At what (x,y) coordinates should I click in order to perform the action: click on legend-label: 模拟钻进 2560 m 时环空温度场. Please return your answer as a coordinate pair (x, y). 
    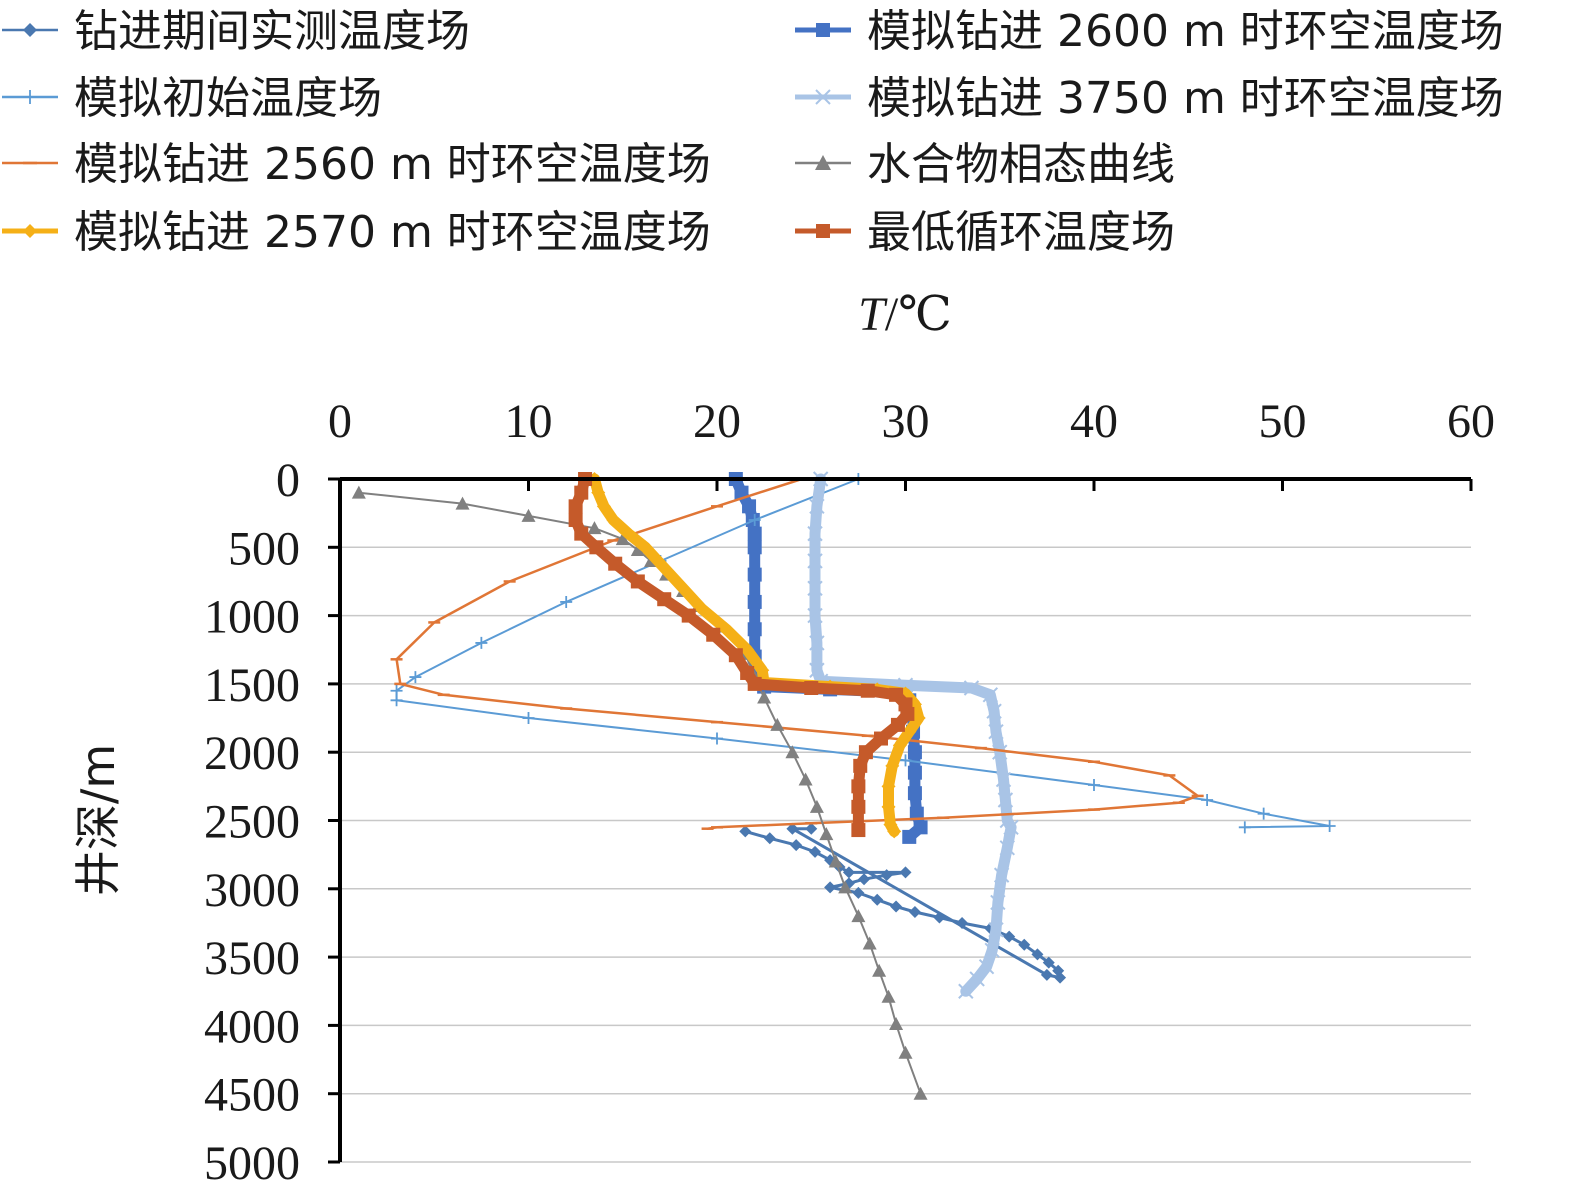
    Looking at the image, I should click on (392, 164).